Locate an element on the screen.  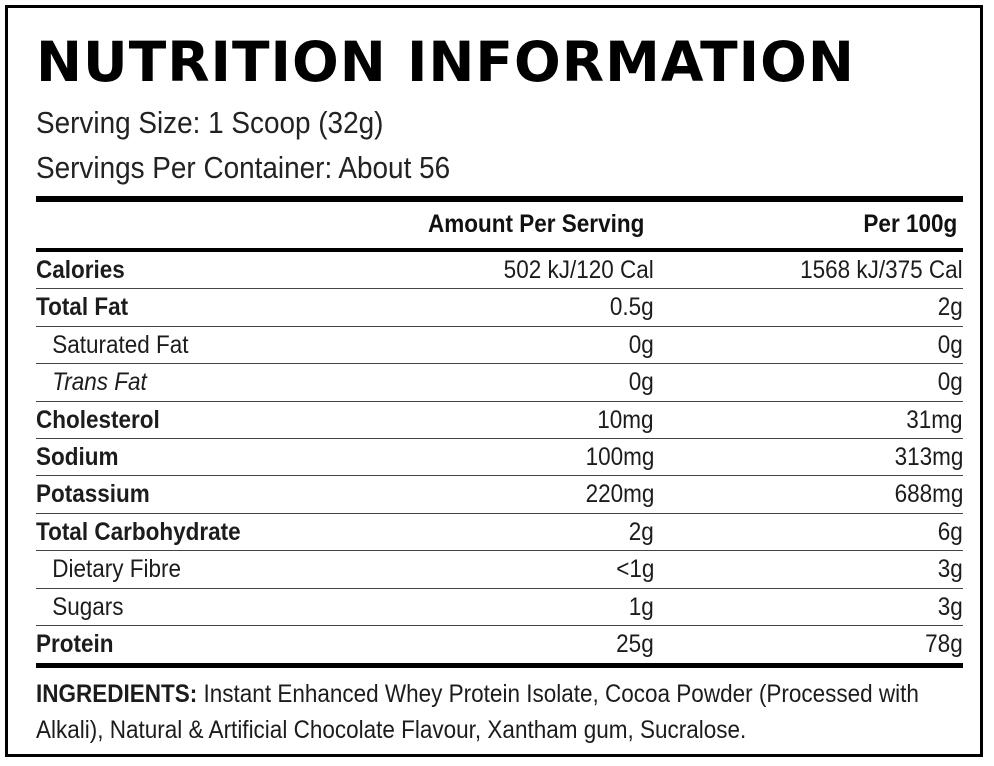
nutrient-row-sodium: Sodium 100mg 313mg is located at coordinates (499, 458).